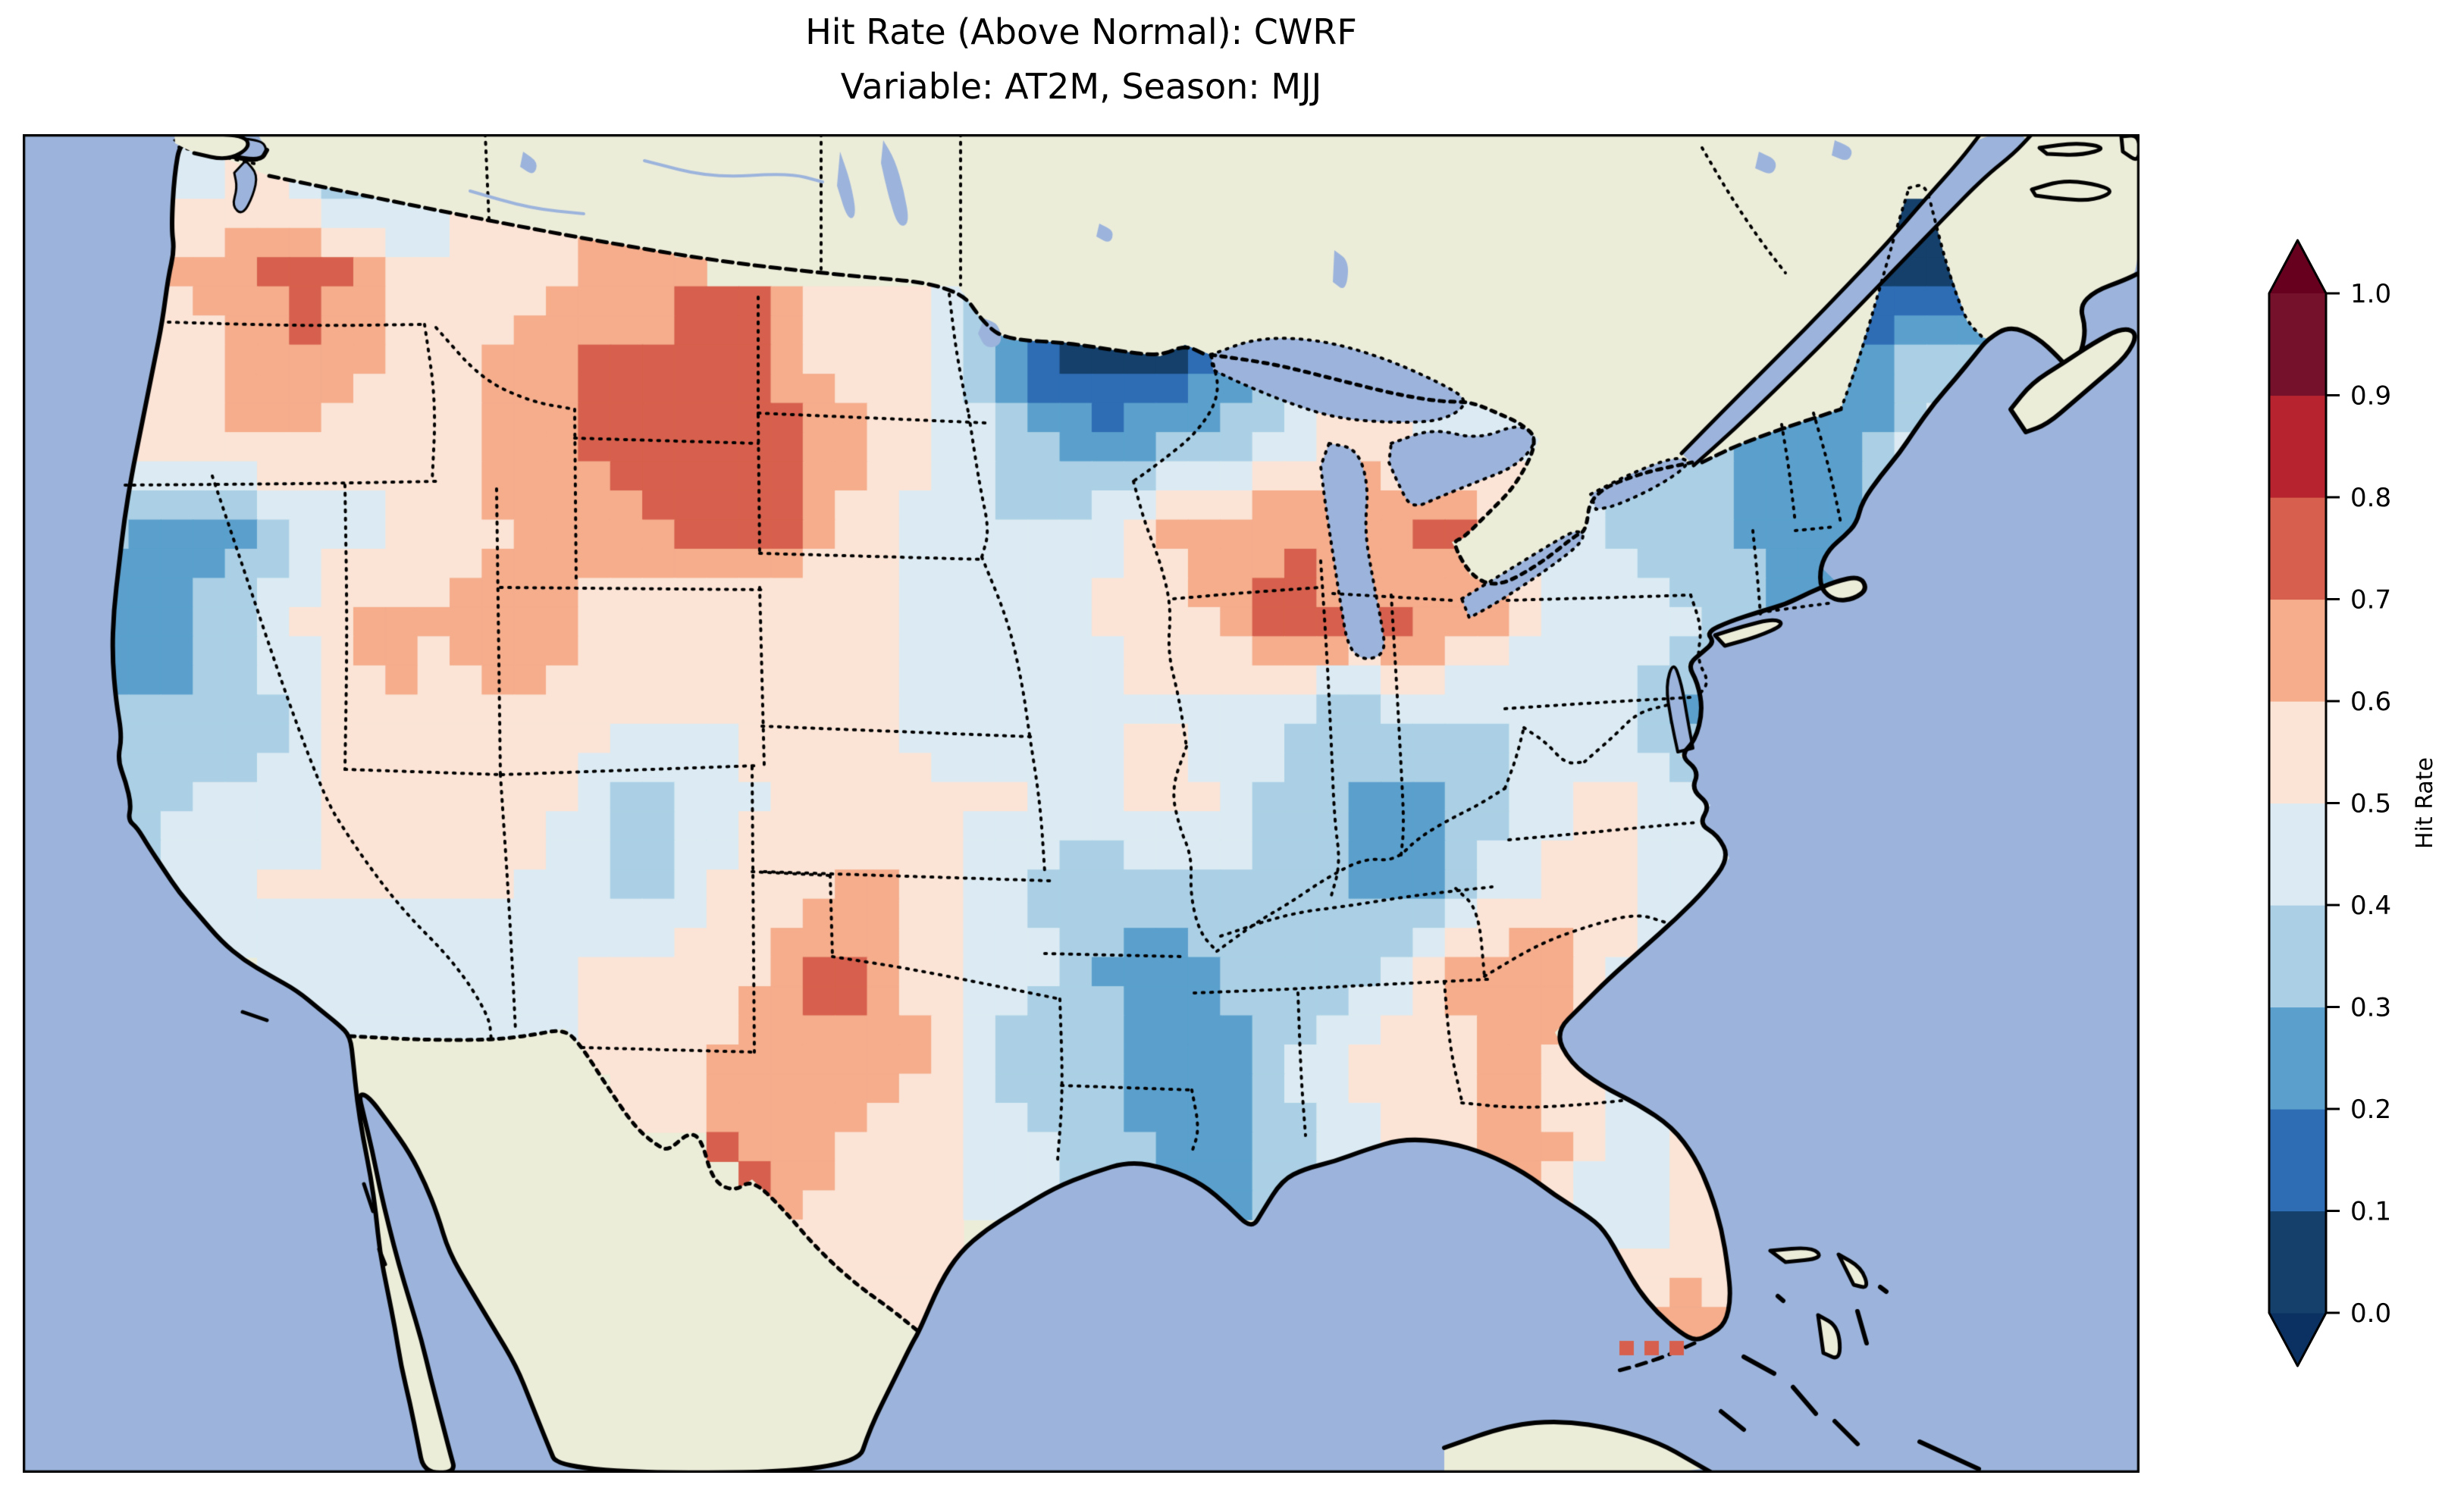 Image resolution: width=2464 pixels, height=1494 pixels. Describe the element at coordinates (2297, 266) in the screenshot. I see `colorbar-extend-upper` at that location.